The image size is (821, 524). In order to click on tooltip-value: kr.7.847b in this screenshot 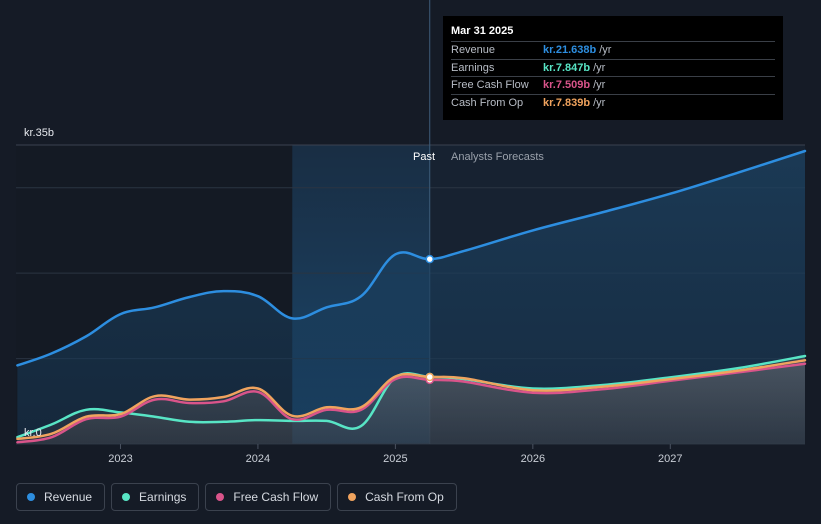, I will do `click(567, 67)`.